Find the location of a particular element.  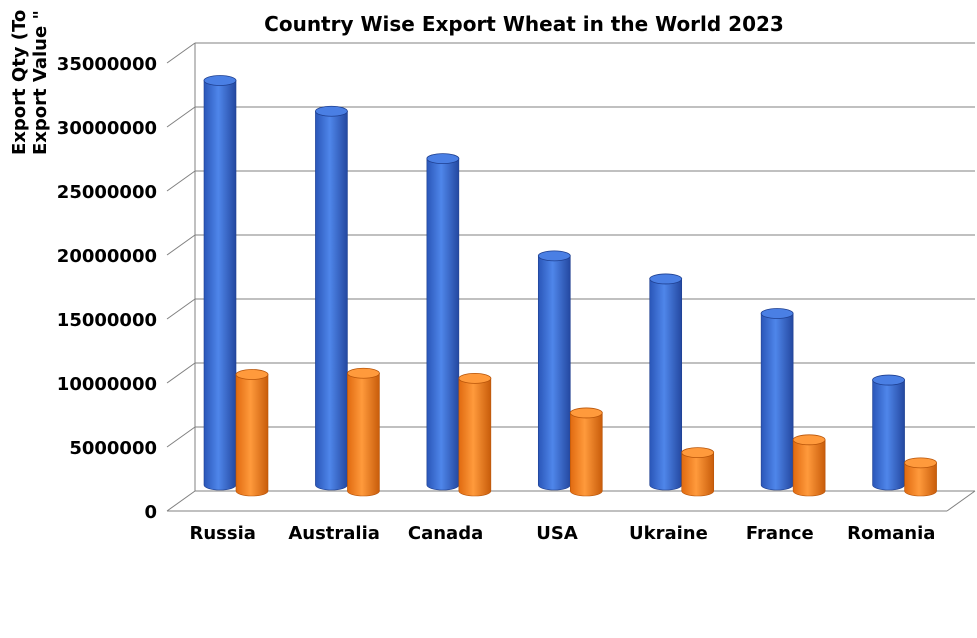

x-tick-label: France is located at coordinates (780, 533).